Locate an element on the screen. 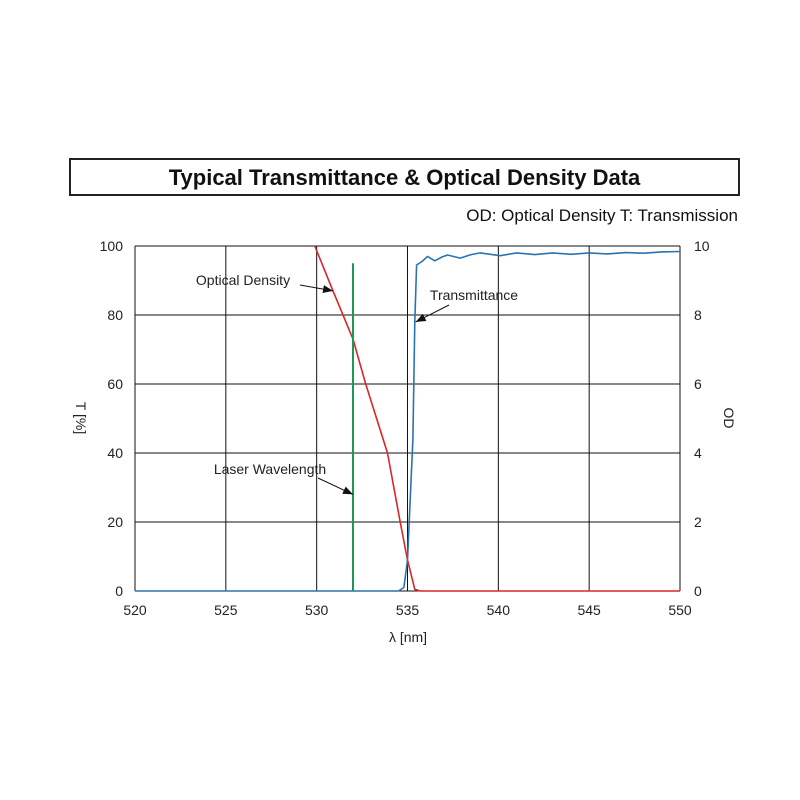 The width and height of the screenshot is (800, 800). chart-subtitle: OD: Optical Density T: Transmission is located at coordinates (602, 215).